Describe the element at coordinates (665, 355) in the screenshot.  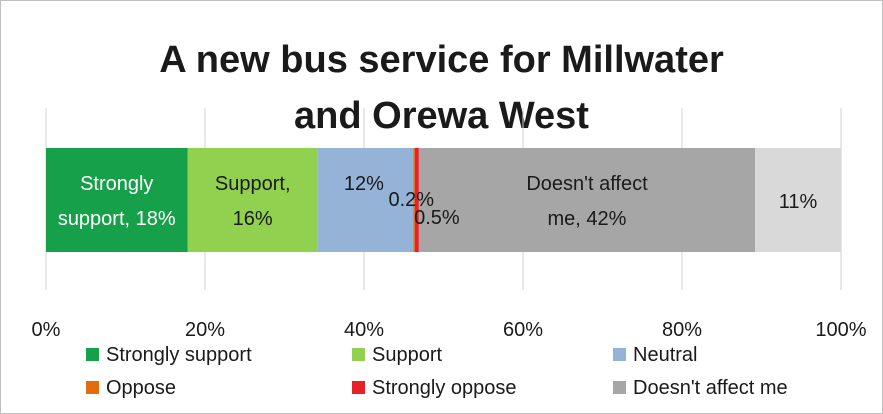
I see `legend-label: Neutral` at that location.